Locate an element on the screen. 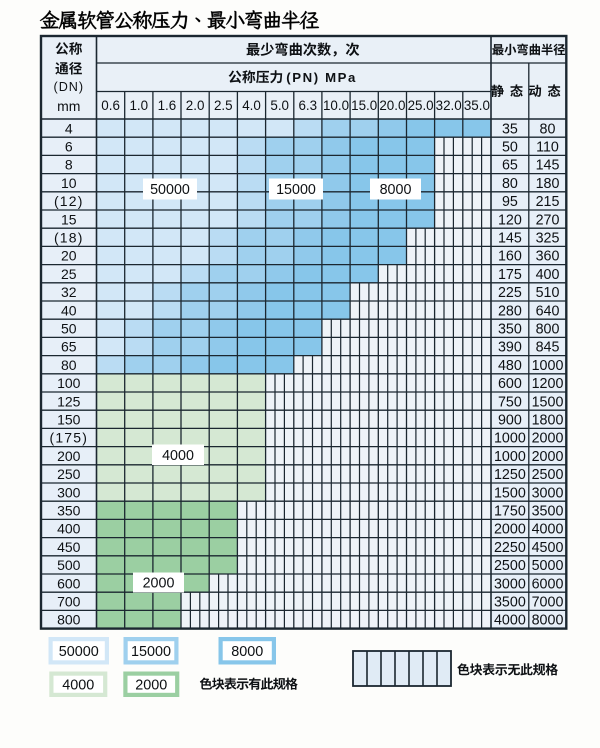  svg-text: (PN) MPa is located at coordinates (321, 77).